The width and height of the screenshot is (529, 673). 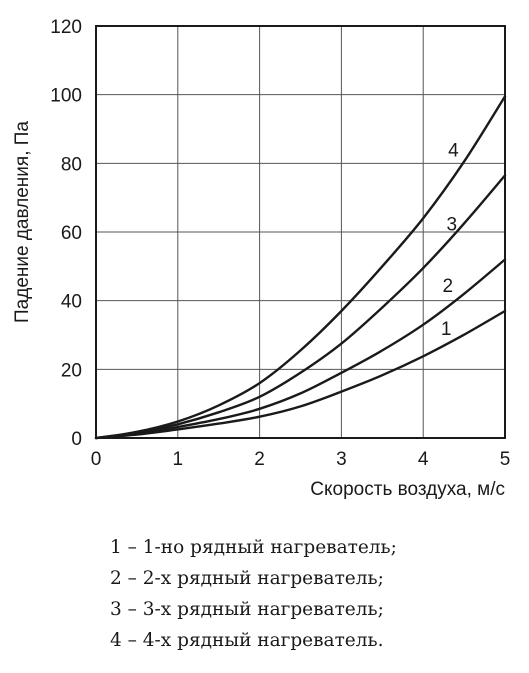 What do you see at coordinates (247, 609) in the screenshot?
I see `legend-item-3: 3 – 3-х рядный нагреватель;` at bounding box center [247, 609].